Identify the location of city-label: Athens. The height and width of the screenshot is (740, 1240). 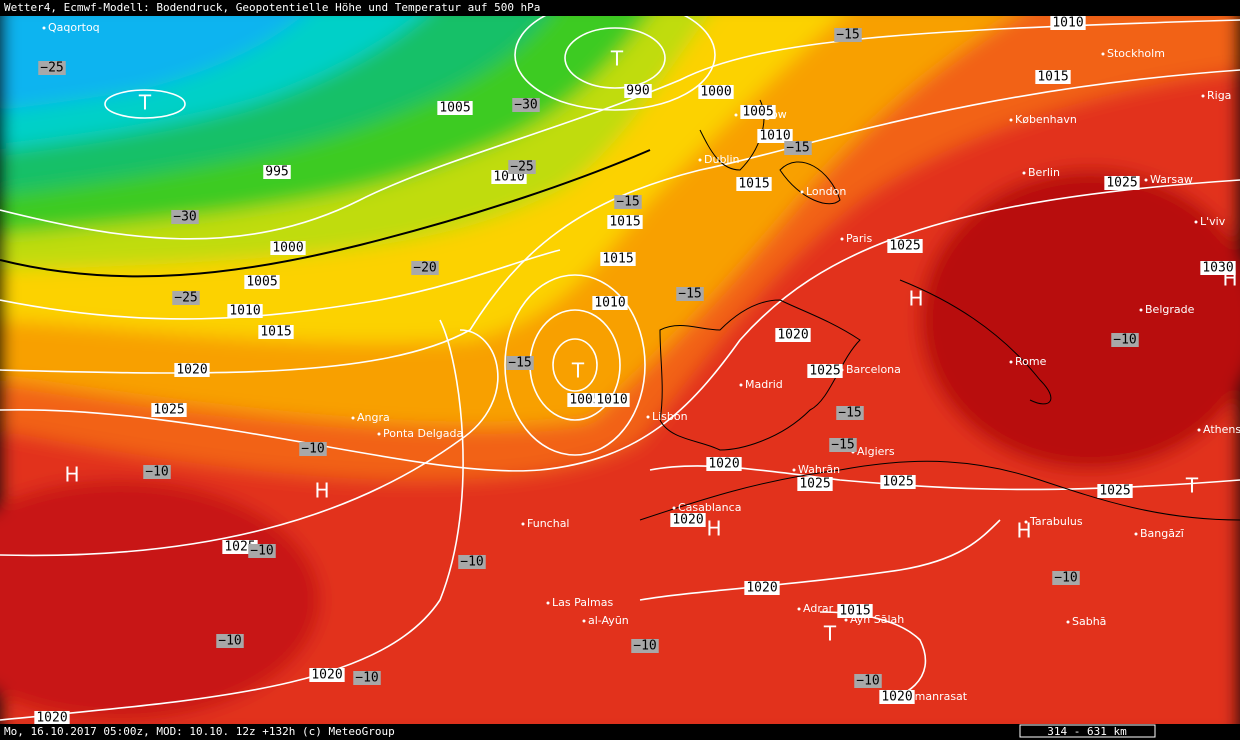
(1221, 429).